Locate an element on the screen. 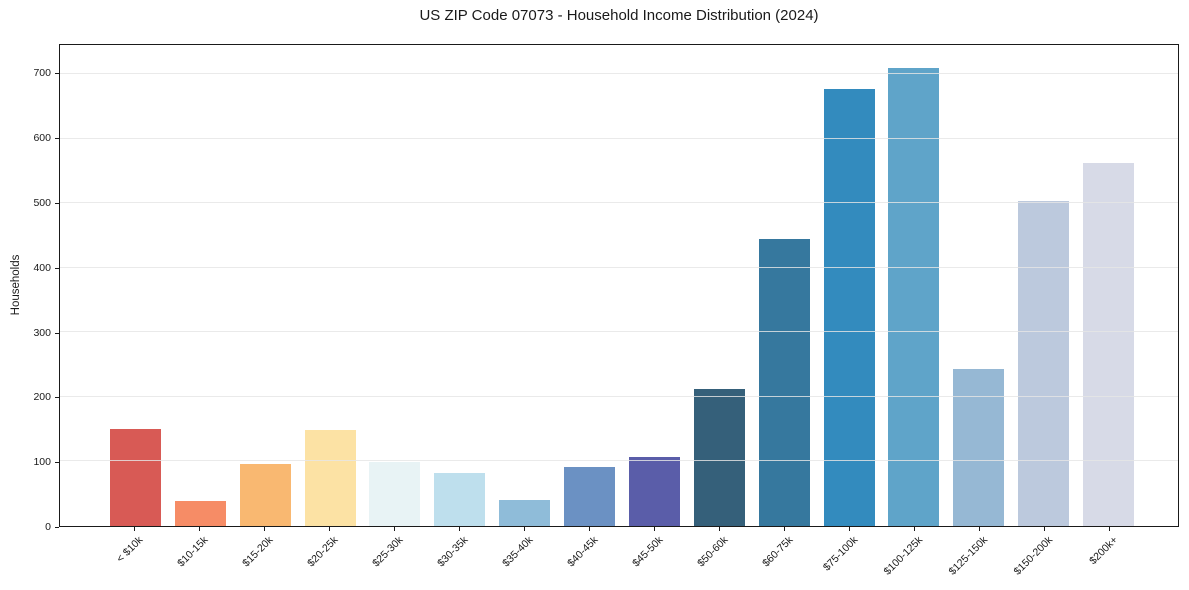 This screenshot has width=1189, height=590. bar-$45-50k is located at coordinates (654, 491).